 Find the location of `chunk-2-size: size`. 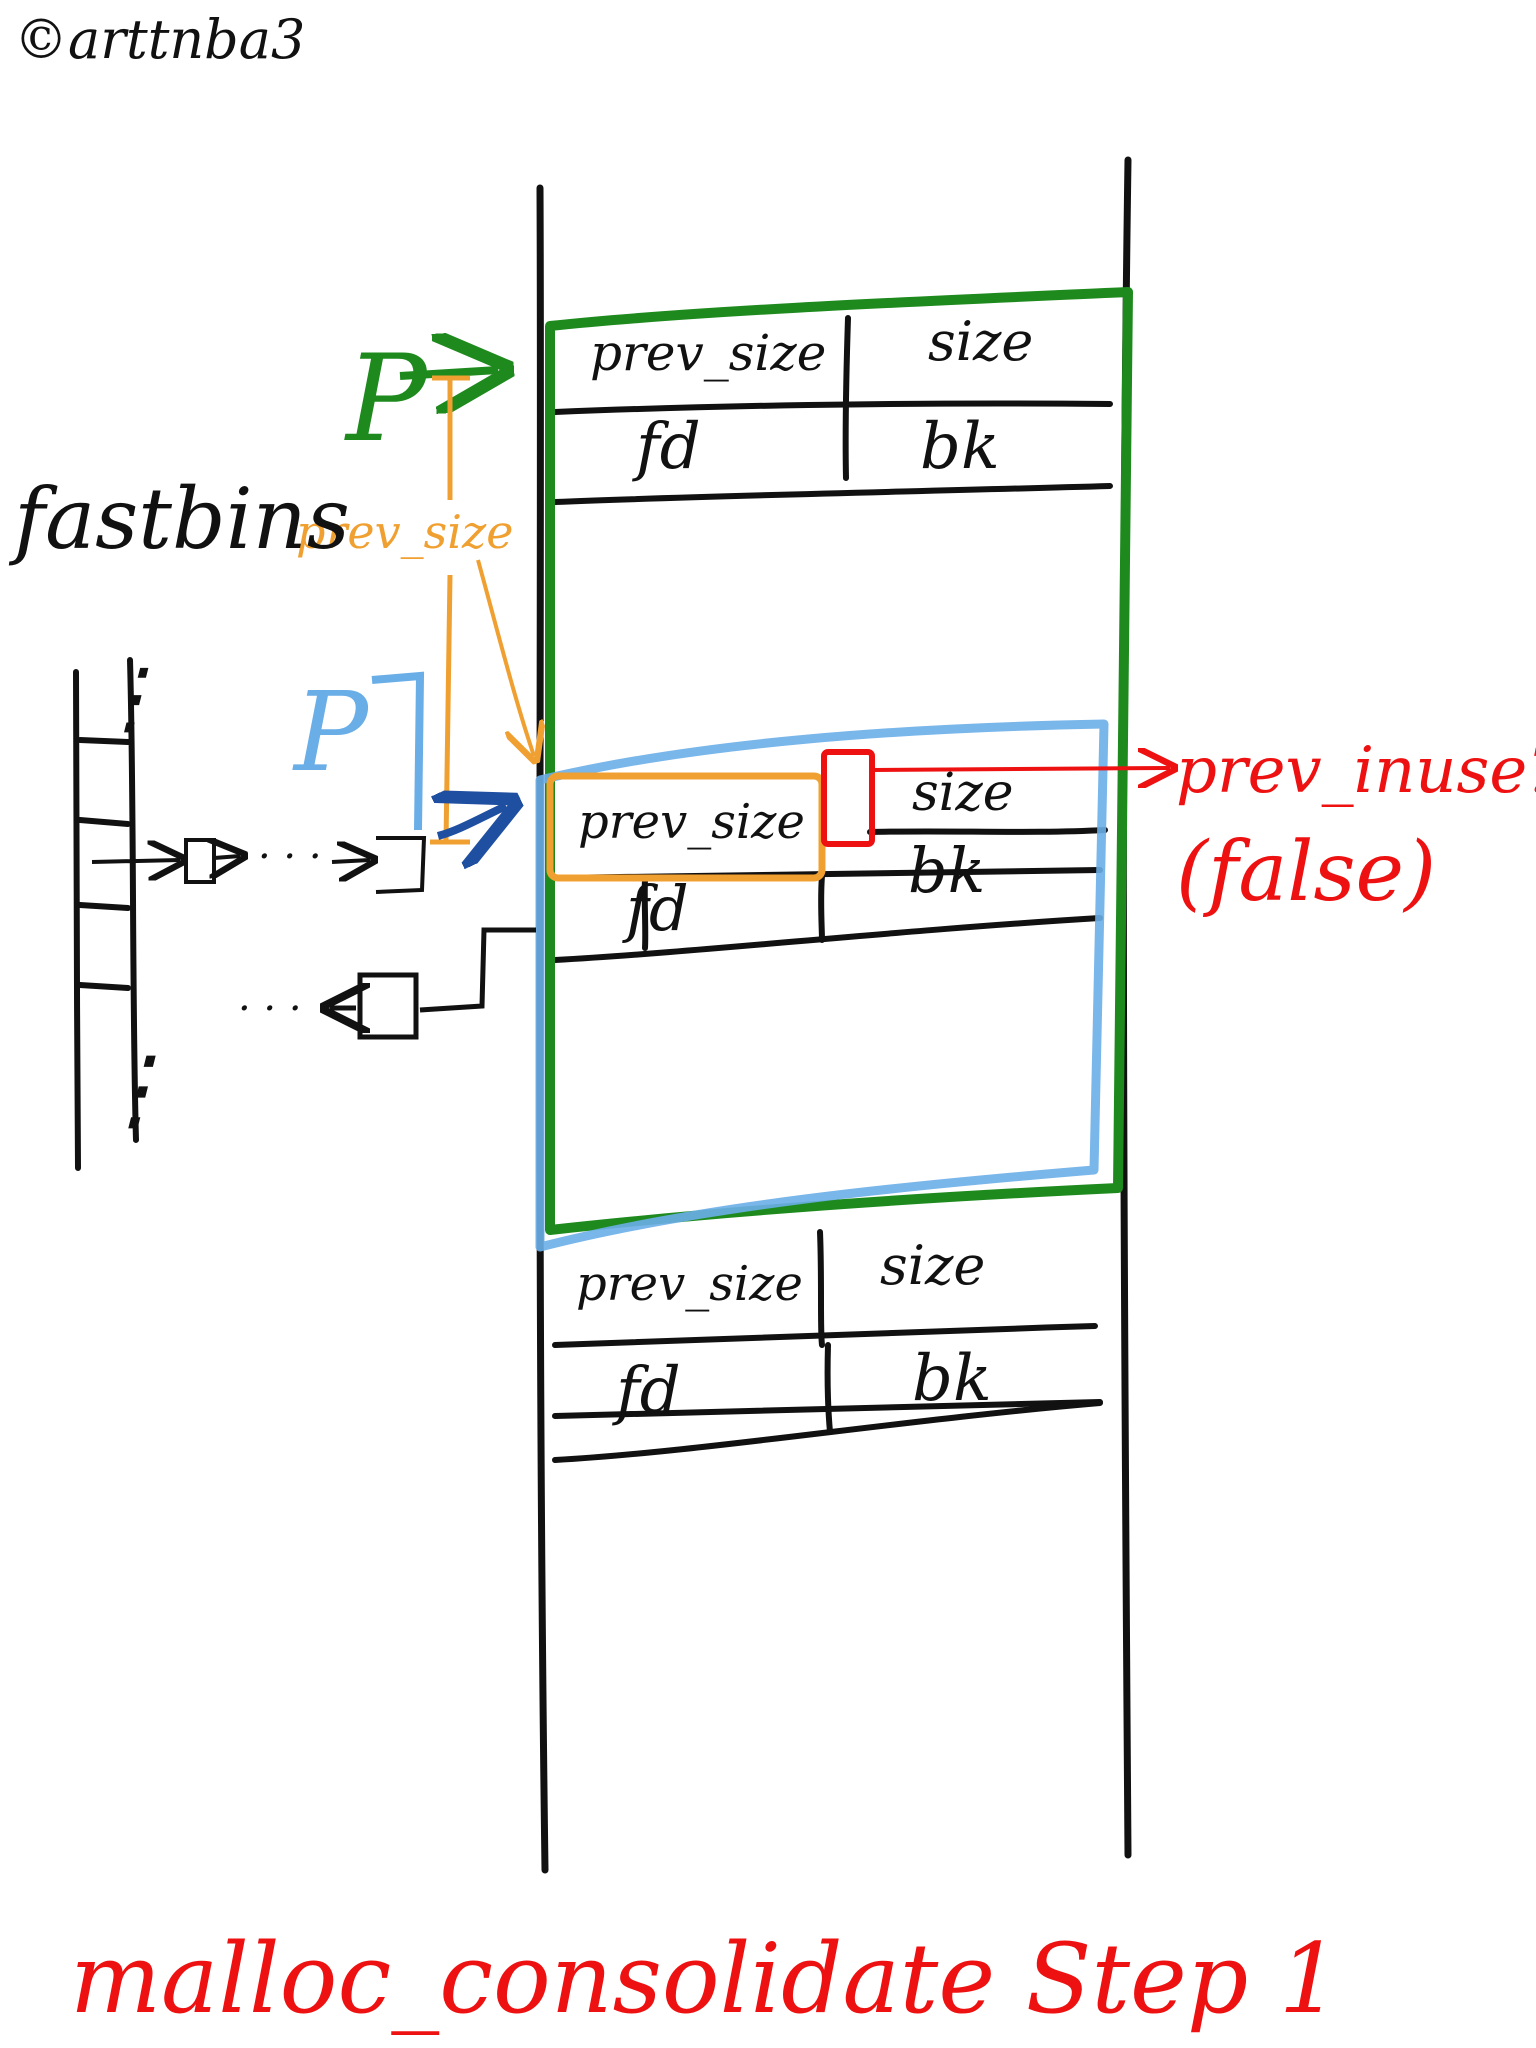

chunk-2-size: size is located at coordinates (963, 793).